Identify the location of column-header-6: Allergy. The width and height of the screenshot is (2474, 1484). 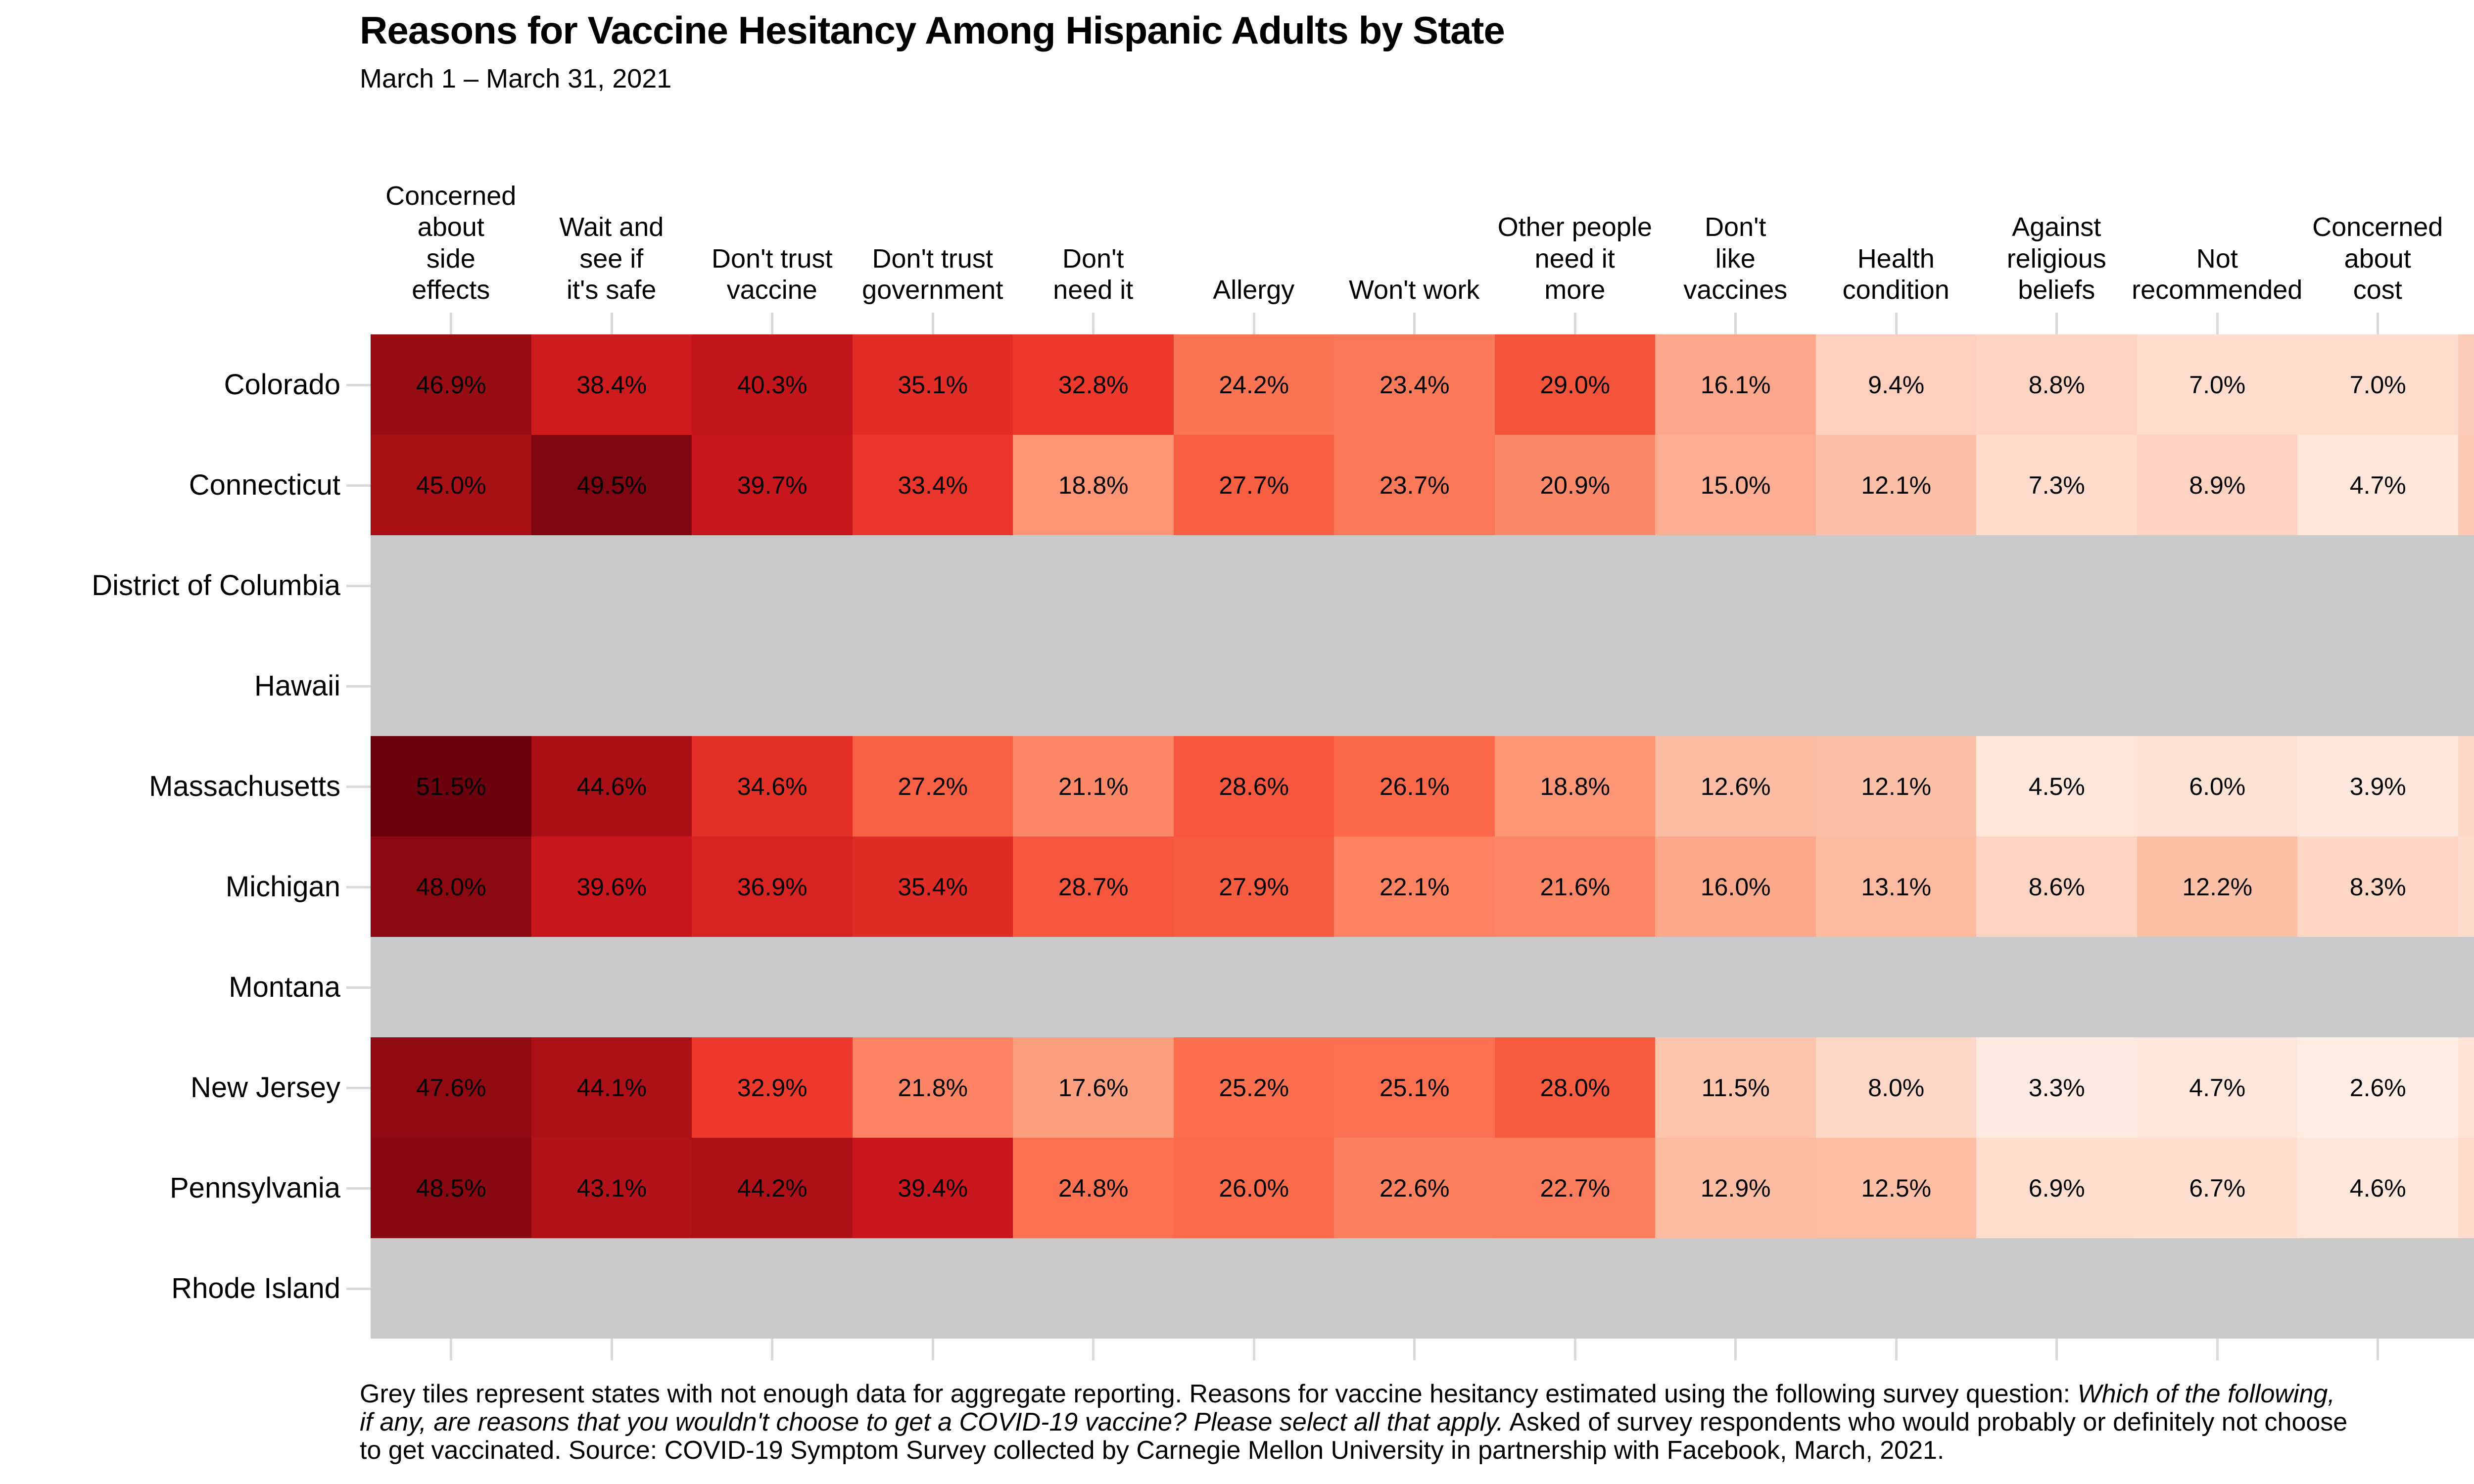
(1254, 290).